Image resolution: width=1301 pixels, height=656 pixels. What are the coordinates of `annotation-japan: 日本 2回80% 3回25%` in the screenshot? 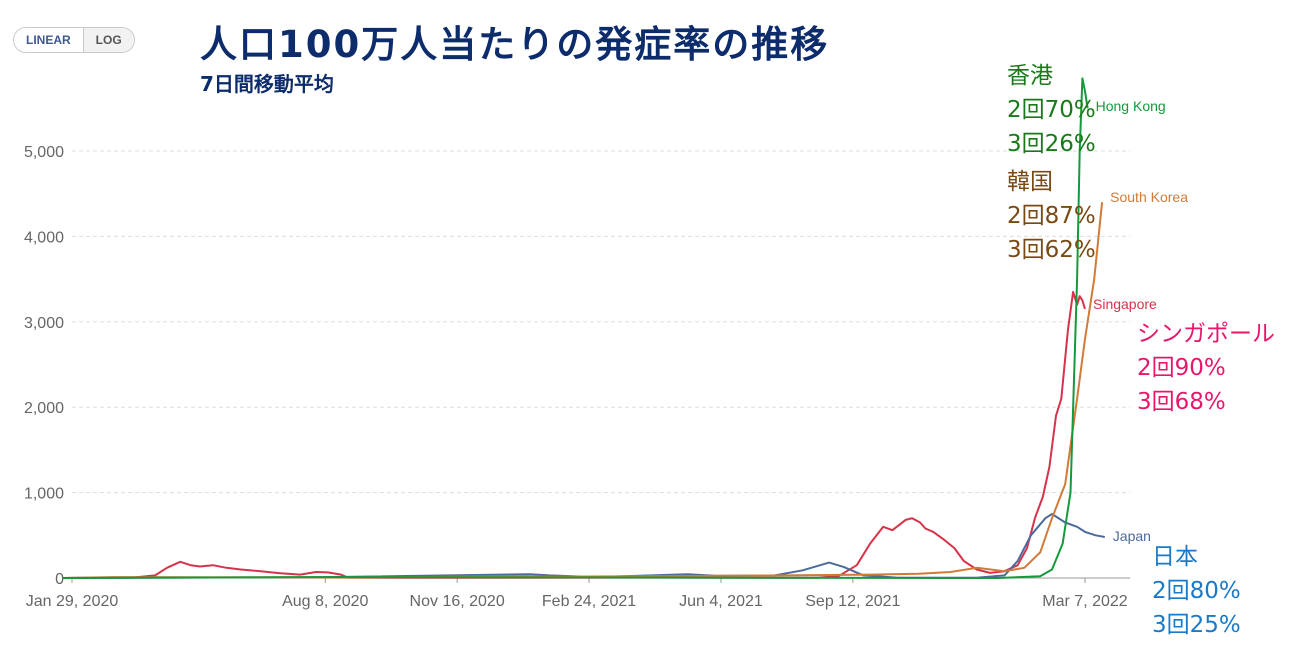 It's located at (1196, 591).